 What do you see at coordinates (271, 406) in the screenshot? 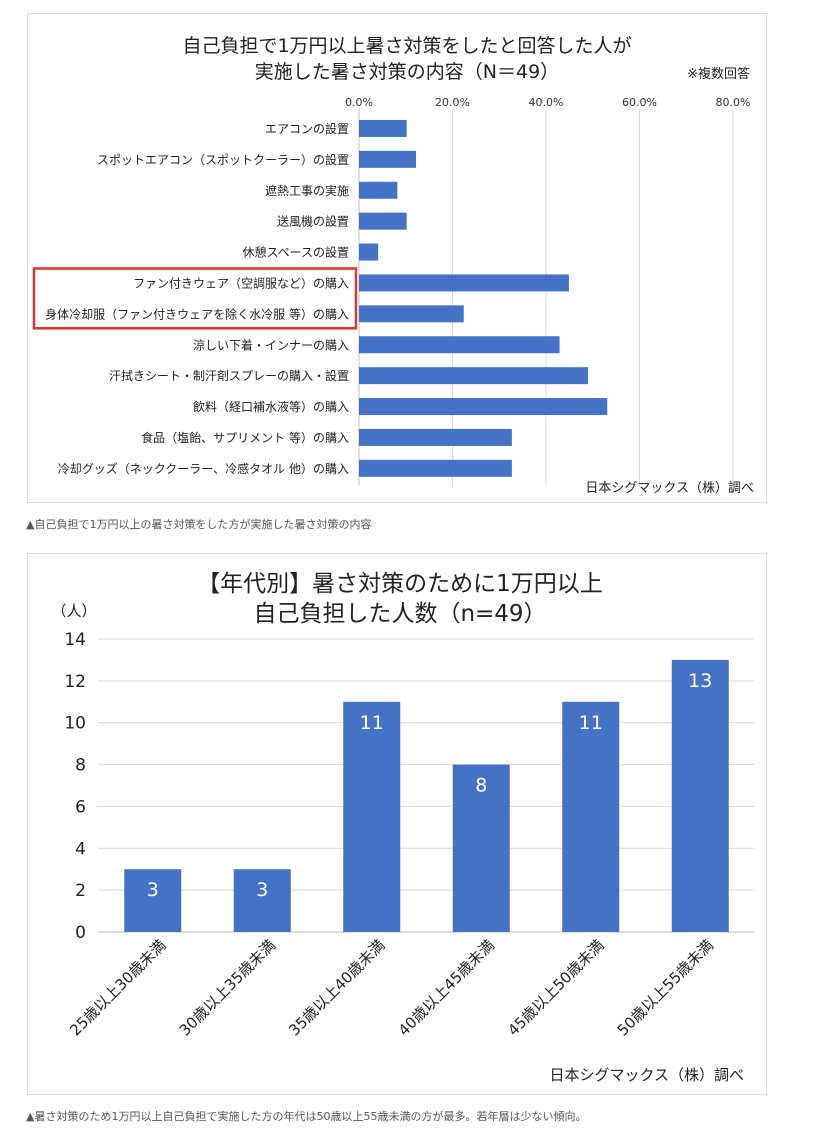
I see `chart-1-category-label: 飲料（経口補水液等）の購入` at bounding box center [271, 406].